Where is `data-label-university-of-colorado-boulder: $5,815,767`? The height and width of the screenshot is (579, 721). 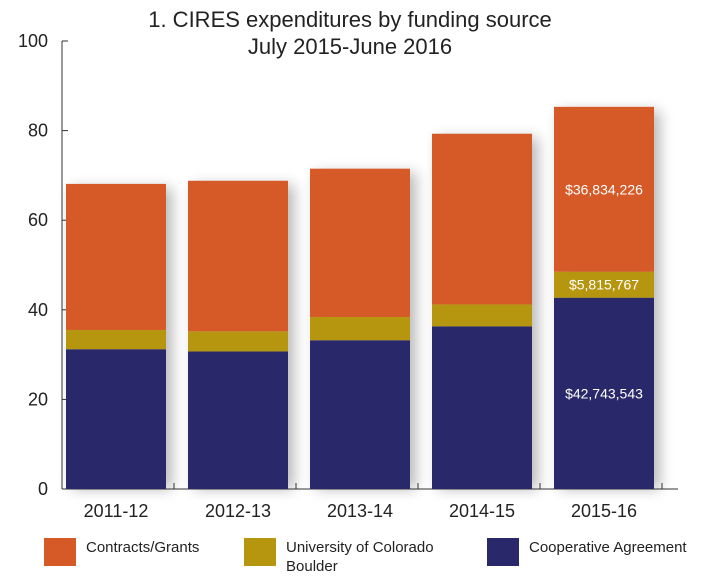 data-label-university-of-colorado-boulder: $5,815,767 is located at coordinates (604, 285).